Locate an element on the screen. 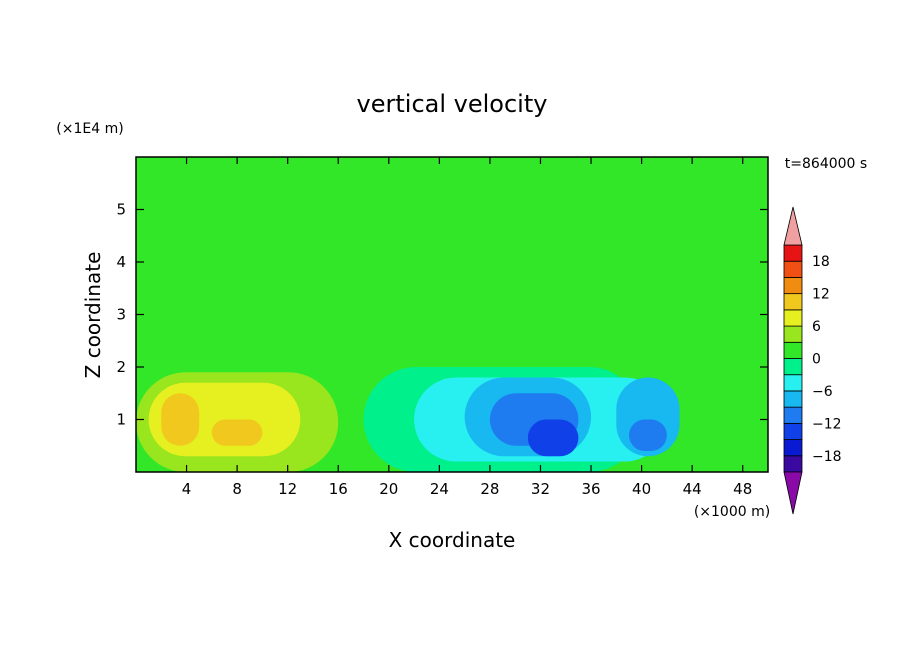  colorbar-tick-label: −18 is located at coordinates (827, 457).